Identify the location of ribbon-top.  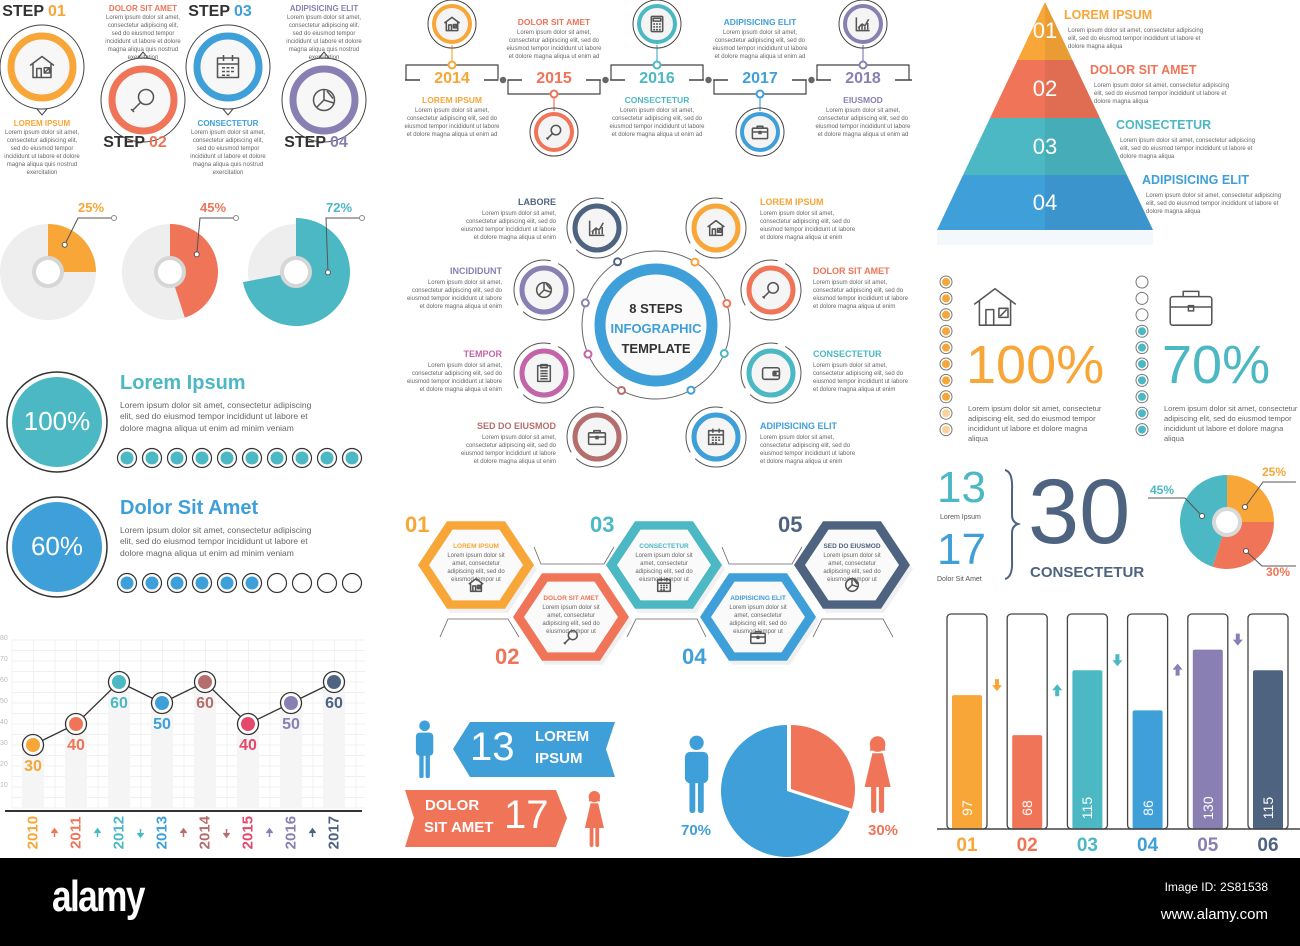
(534, 749).